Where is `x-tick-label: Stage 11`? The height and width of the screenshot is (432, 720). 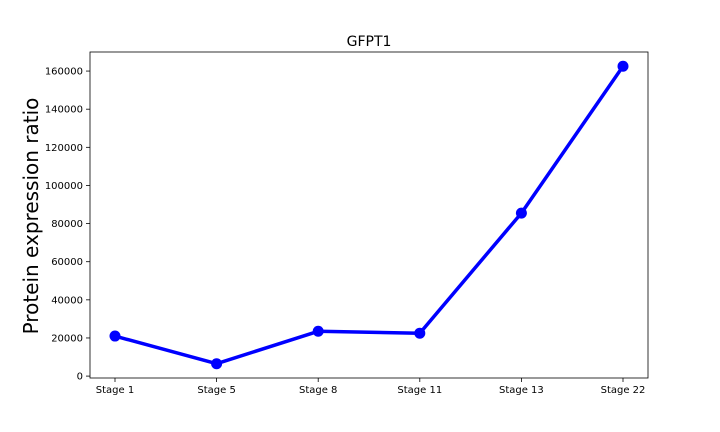
x-tick-label: Stage 11 is located at coordinates (419, 390).